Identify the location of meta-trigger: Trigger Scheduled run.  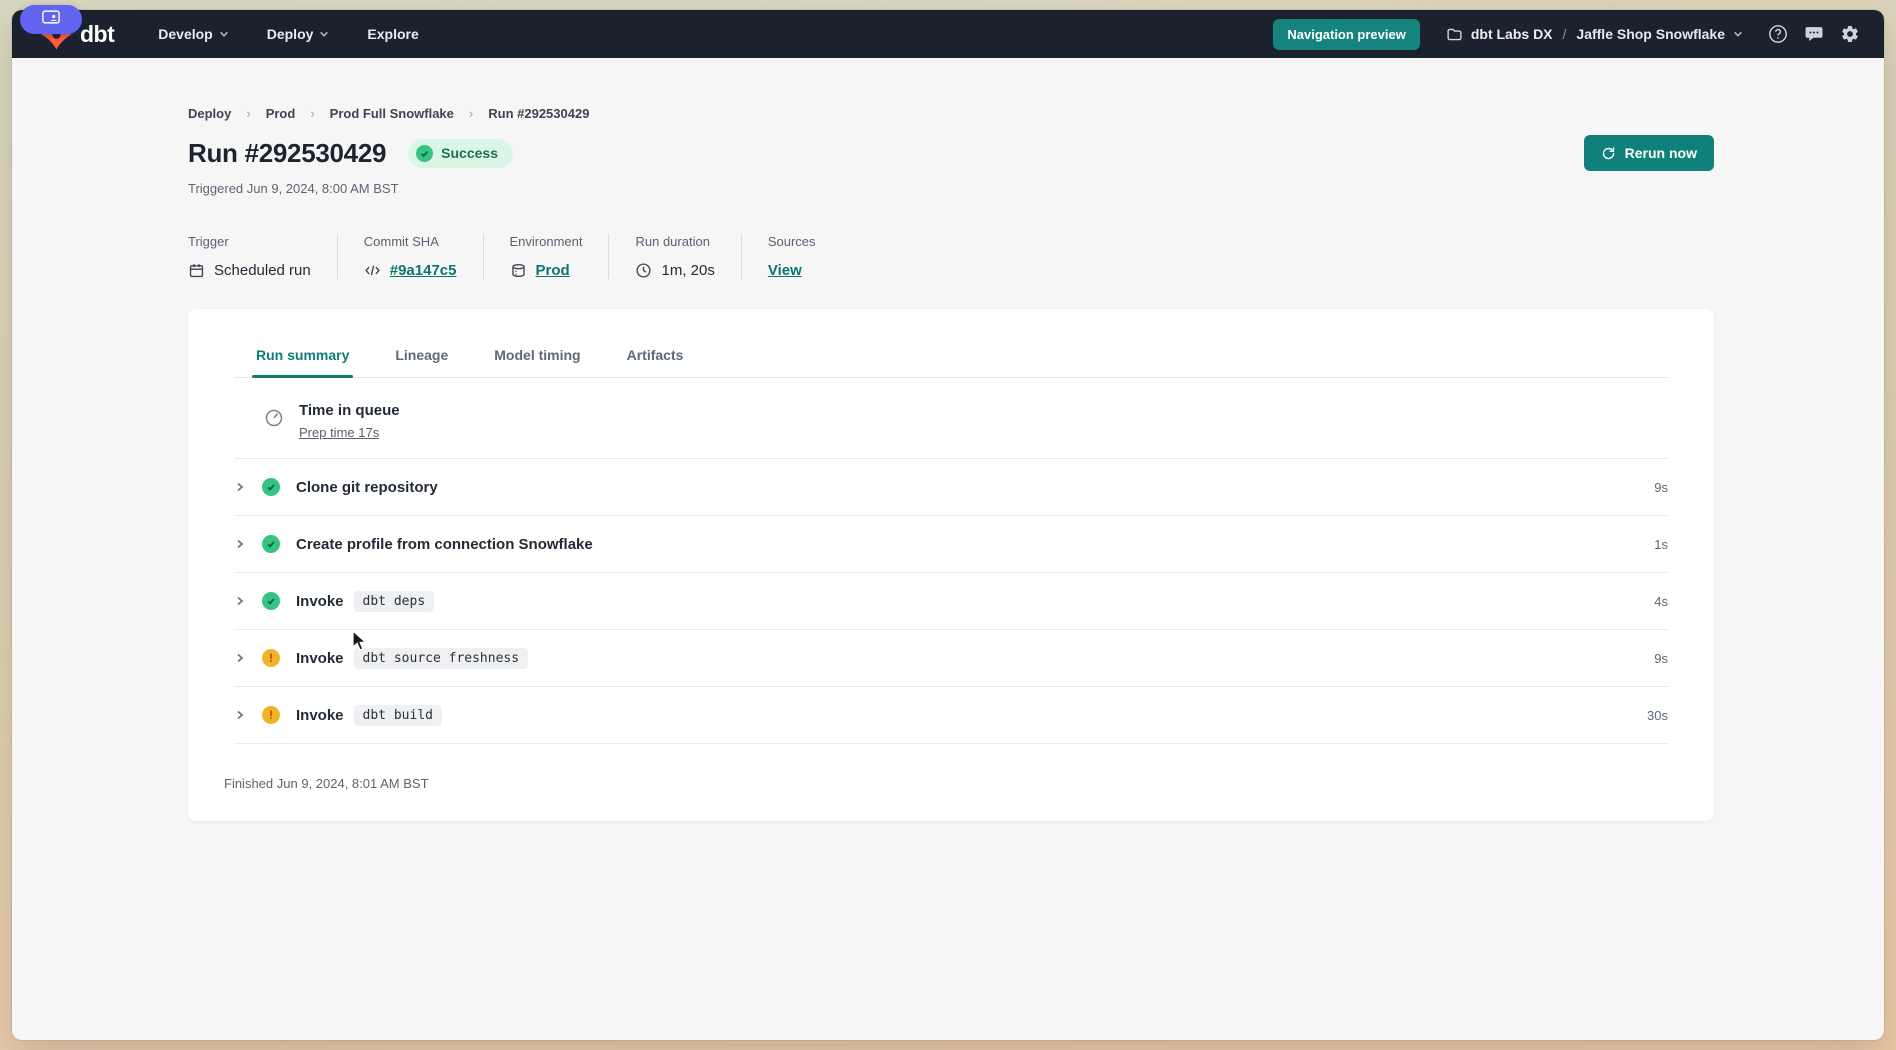
(263, 256).